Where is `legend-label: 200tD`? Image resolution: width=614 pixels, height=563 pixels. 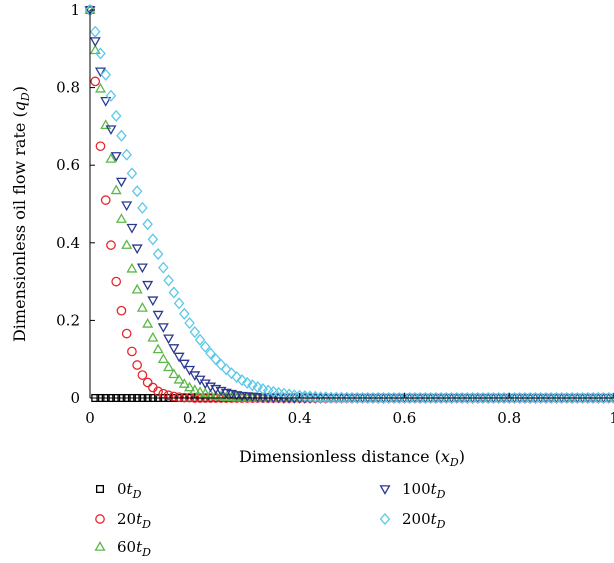
legend-label: 200tD is located at coordinates (424, 520).